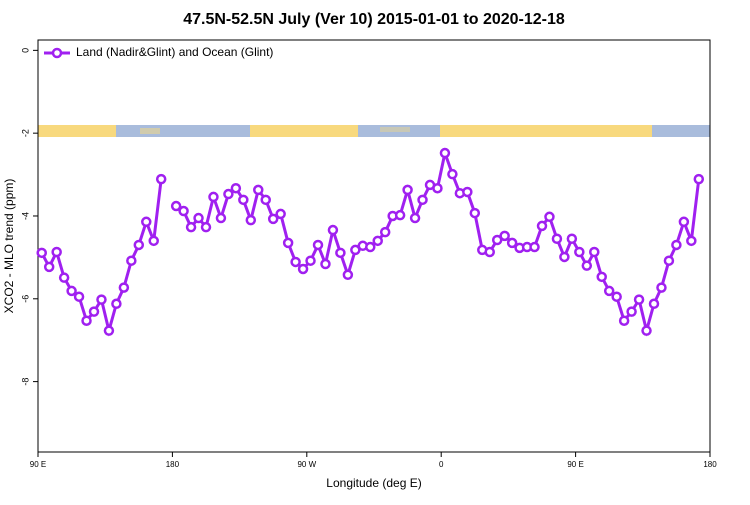  Describe the element at coordinates (57, 53) in the screenshot. I see `legend-marker` at that location.